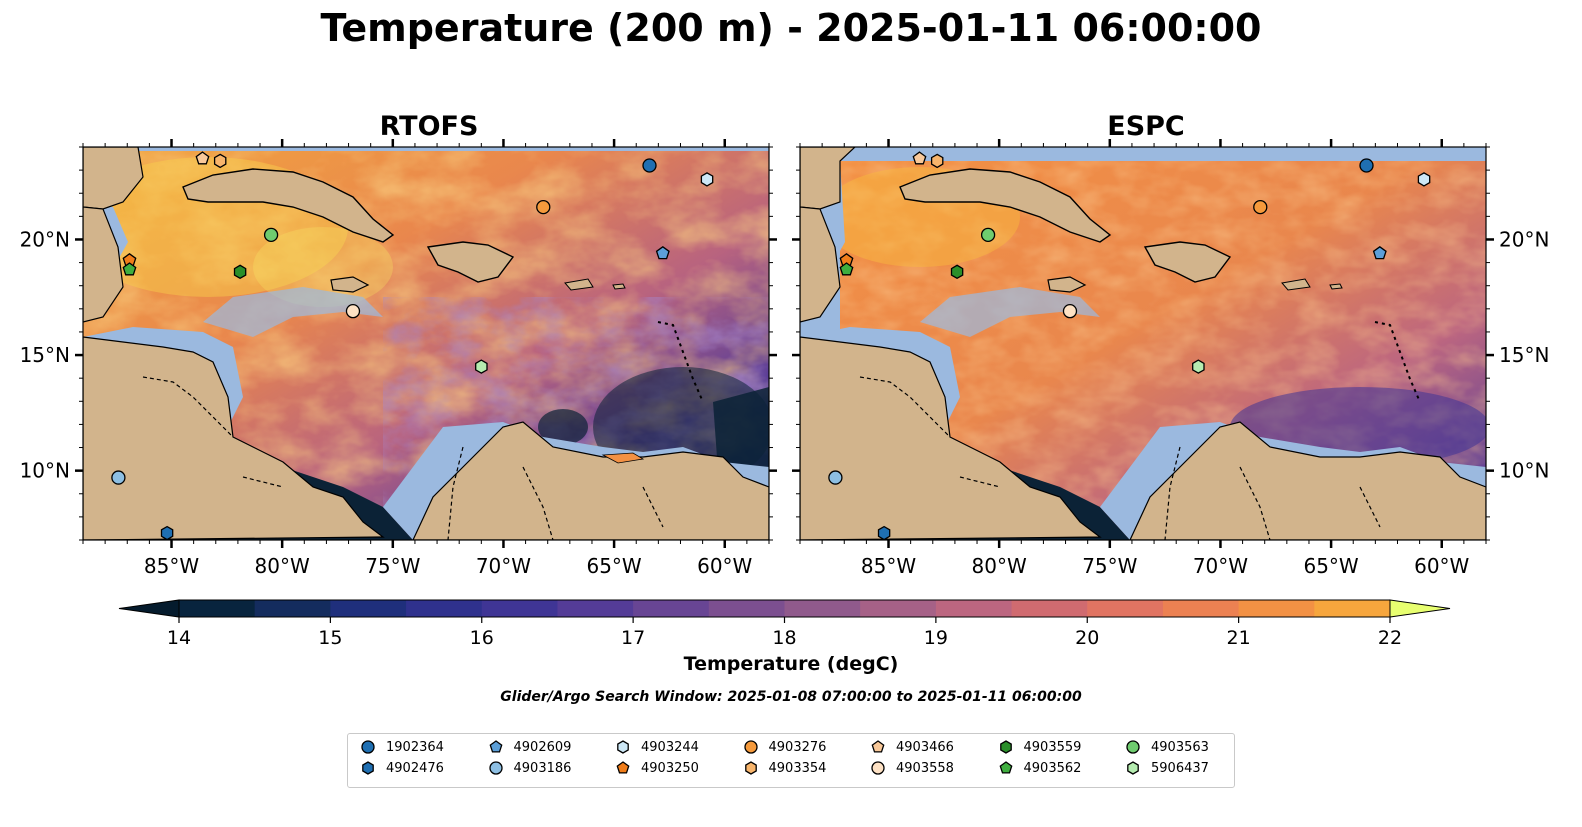  What do you see at coordinates (791, 664) in the screenshot?
I see `colorbar-label: Temperature (degC)` at bounding box center [791, 664].